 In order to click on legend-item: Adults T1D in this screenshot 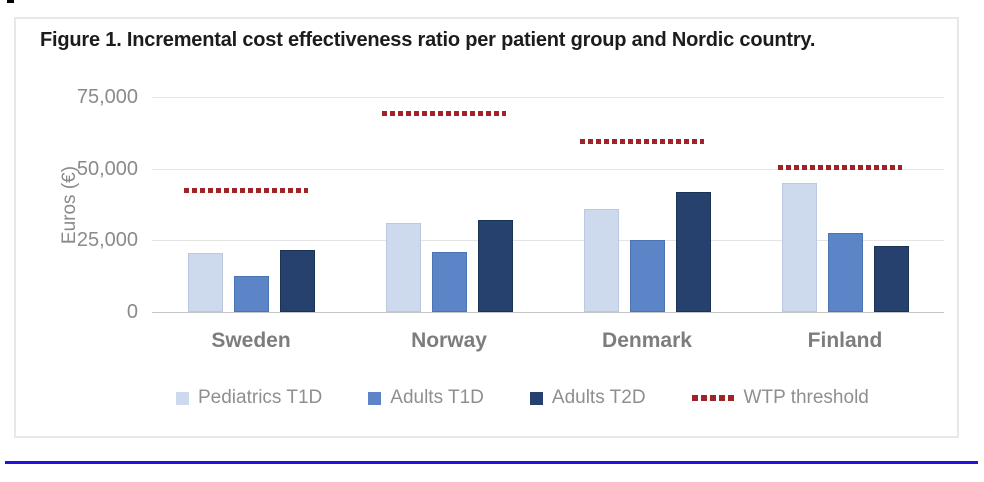, I will do `click(426, 398)`.